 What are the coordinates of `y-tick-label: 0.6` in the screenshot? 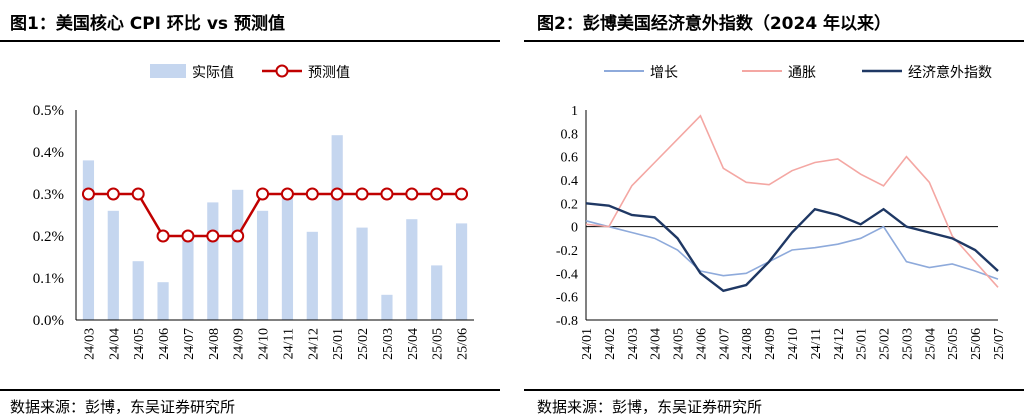 It's located at (570, 158).